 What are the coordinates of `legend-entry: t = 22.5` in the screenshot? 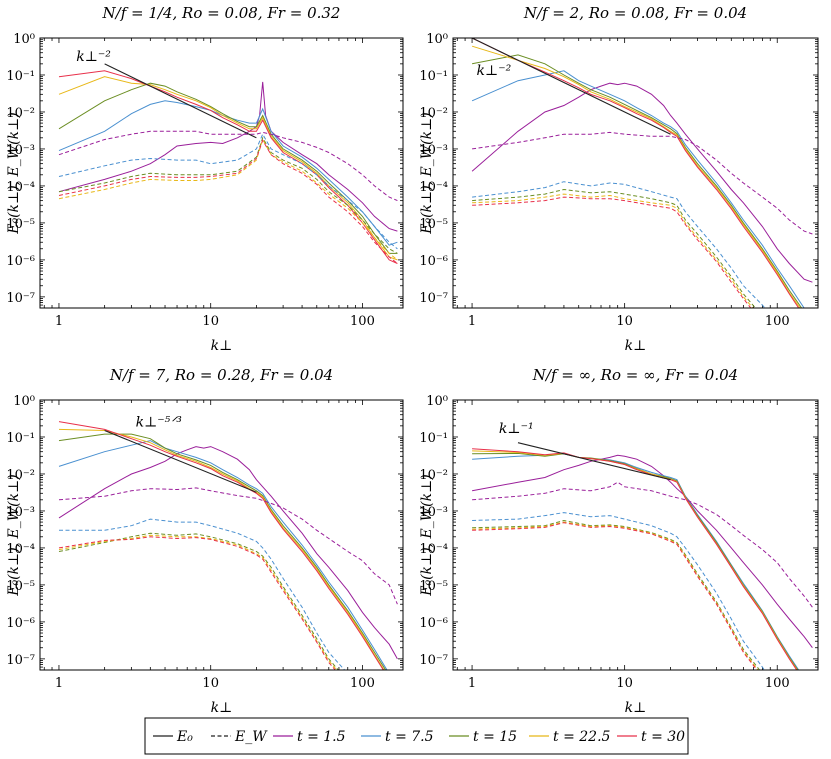 It's located at (570, 737).